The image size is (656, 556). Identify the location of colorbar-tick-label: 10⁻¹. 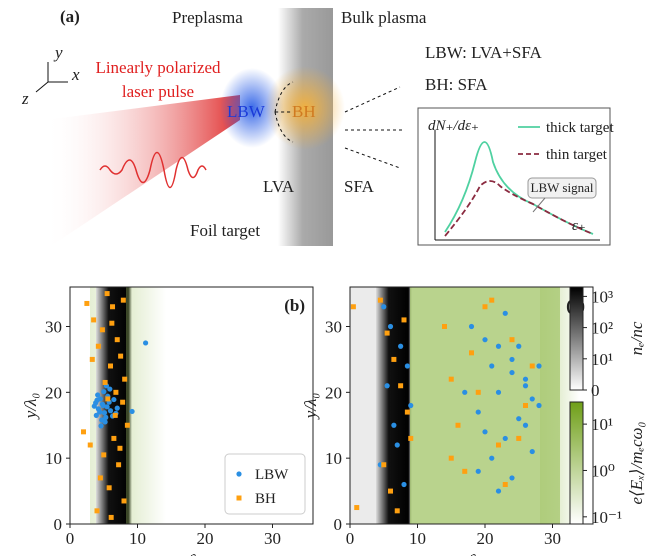
(606, 517).